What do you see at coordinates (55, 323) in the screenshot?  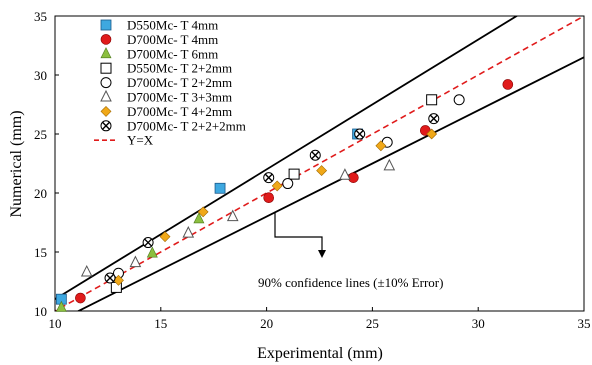 I see `x-tick-label: 10` at bounding box center [55, 323].